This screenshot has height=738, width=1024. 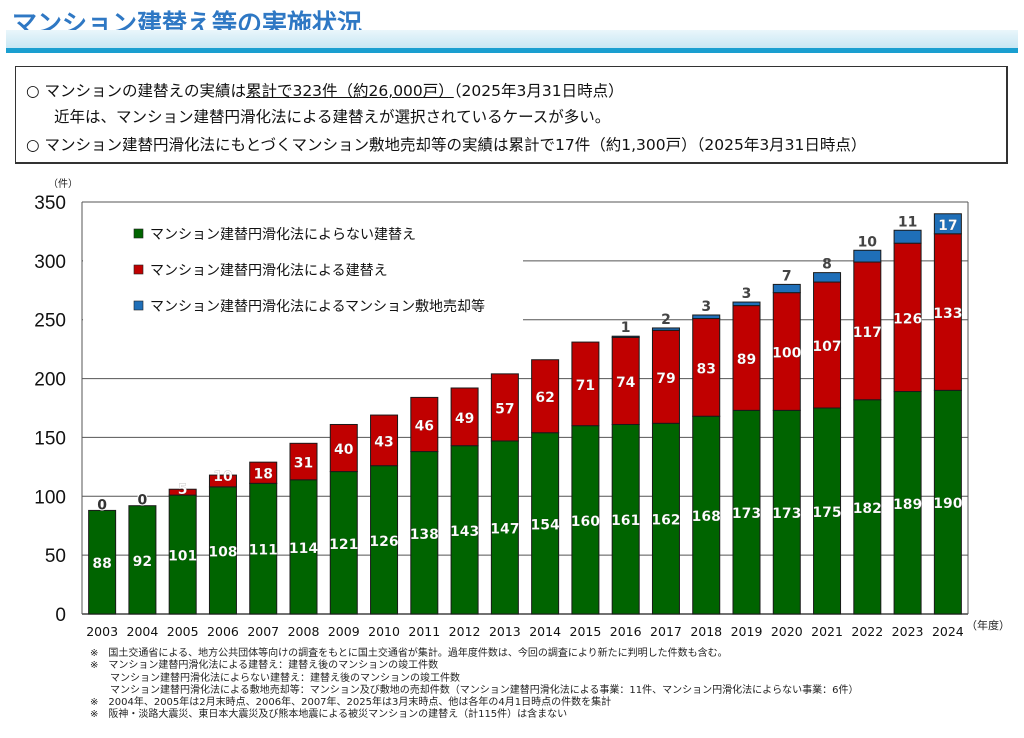 I want to click on summary-line-2: 近年は、マンション建替円滑化法による建替えが選択されているケースが多い。, so click(x=332, y=117).